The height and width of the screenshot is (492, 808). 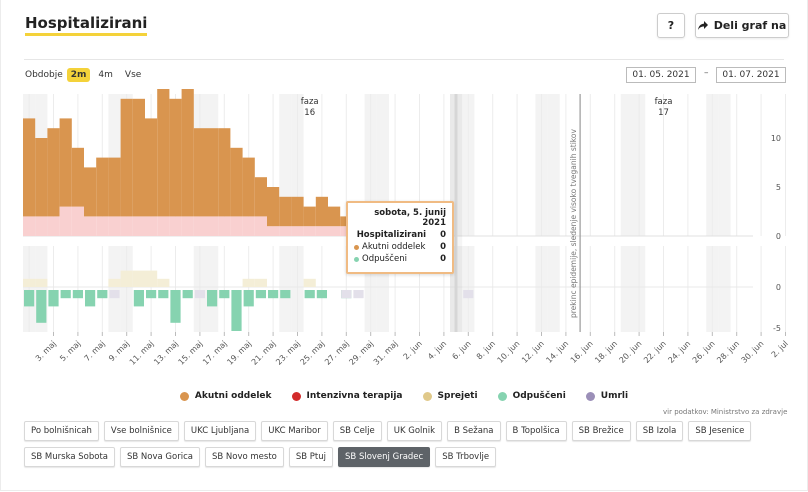 What do you see at coordinates (357, 431) in the screenshot?
I see `filter-button-sb-celje: SB Celje` at bounding box center [357, 431].